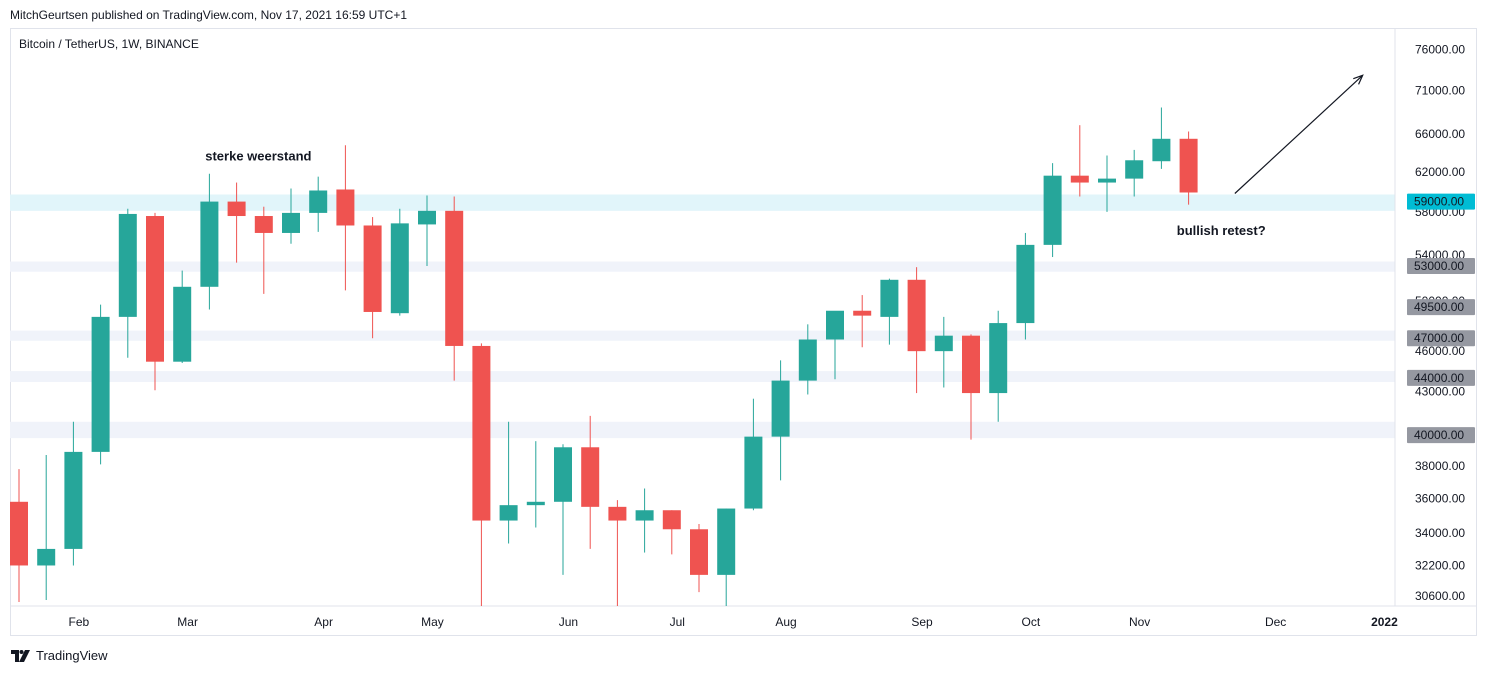 The image size is (1488, 673). What do you see at coordinates (1440, 172) in the screenshot?
I see `y-tick-3: 62000.00` at bounding box center [1440, 172].